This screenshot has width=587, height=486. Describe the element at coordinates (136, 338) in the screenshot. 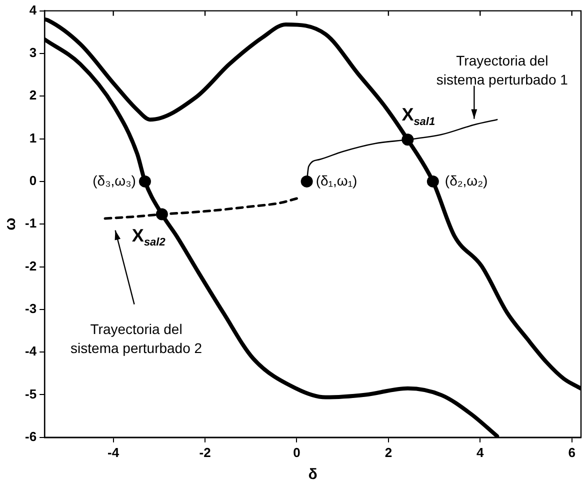

I see `annotation: Trayectoria del sistema perturbado 2` at that location.